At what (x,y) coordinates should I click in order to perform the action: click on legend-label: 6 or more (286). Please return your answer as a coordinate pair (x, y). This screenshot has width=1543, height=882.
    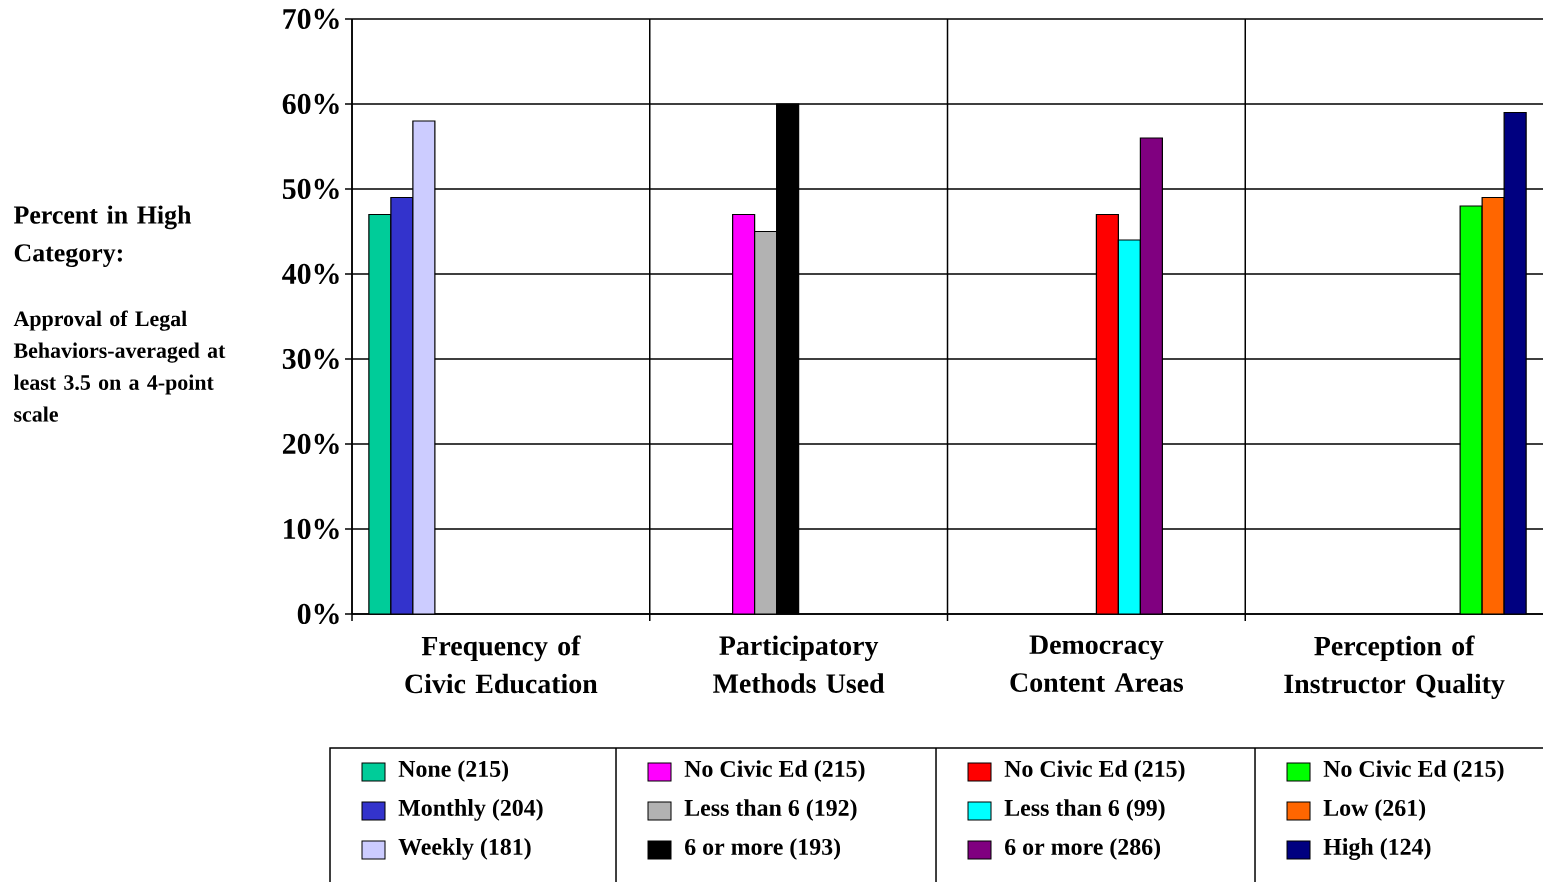
    Looking at the image, I should click on (1083, 849).